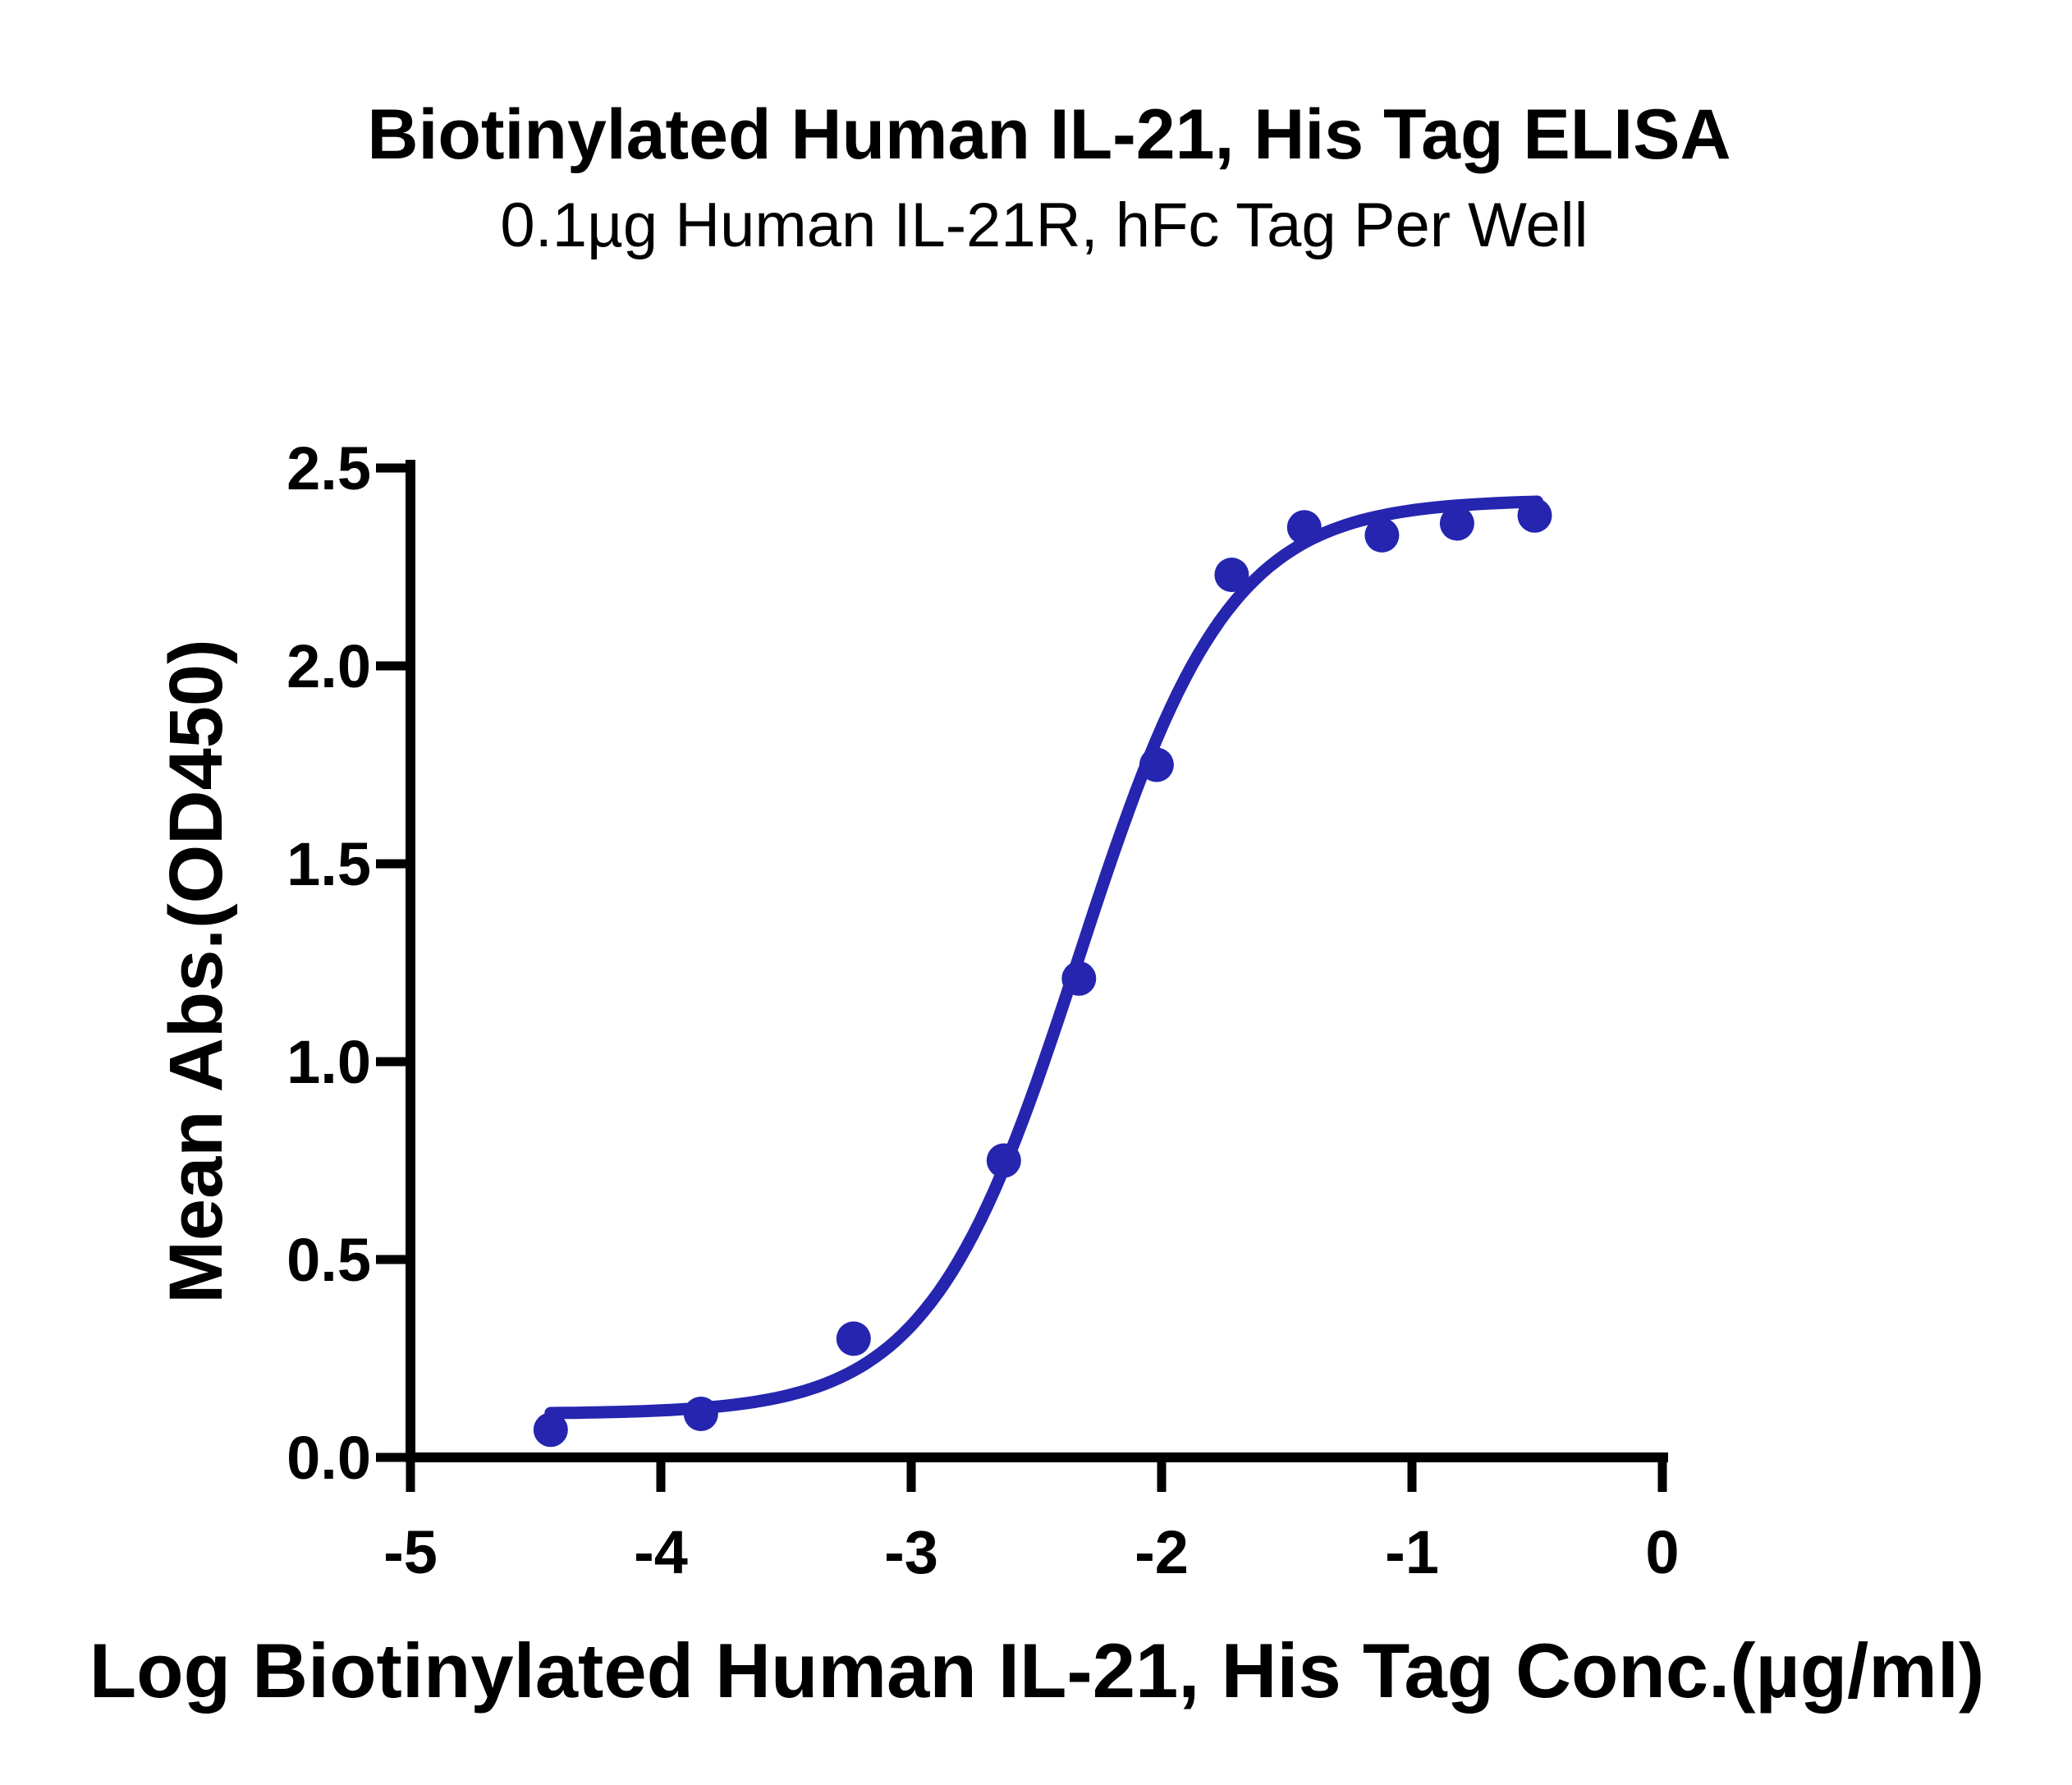 Image resolution: width=2072 pixels, height=1785 pixels. Describe the element at coordinates (329, 468) in the screenshot. I see `y-tick-label: 2.5` at that location.